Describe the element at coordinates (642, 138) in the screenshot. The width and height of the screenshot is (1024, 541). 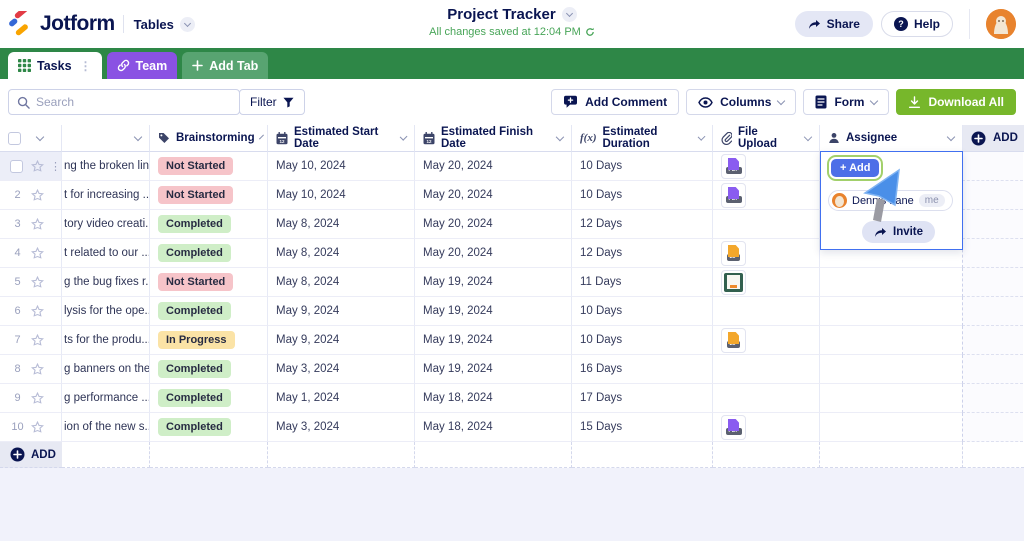
I see `column-header-estimated-duration: f(x) Estimated Duration` at that location.